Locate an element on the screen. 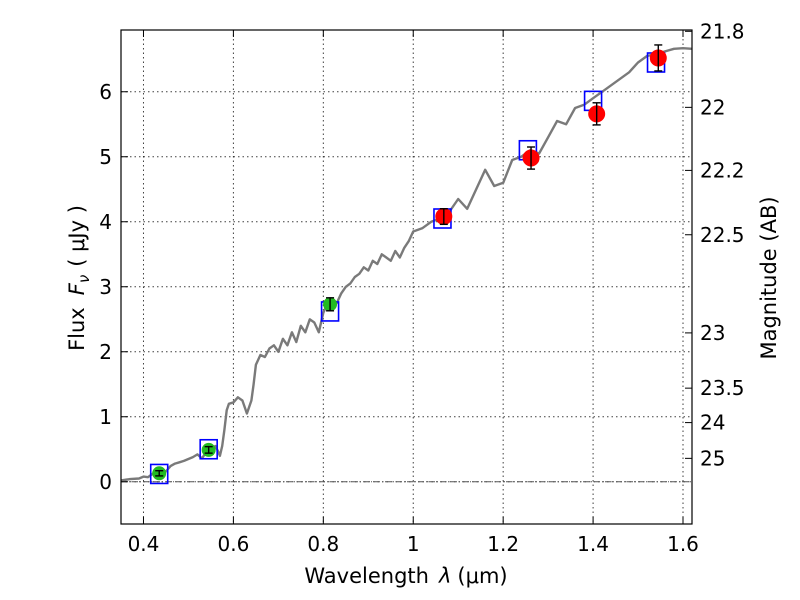  magnitude-axis-label: Magnitude (AB) is located at coordinates (769, 277).